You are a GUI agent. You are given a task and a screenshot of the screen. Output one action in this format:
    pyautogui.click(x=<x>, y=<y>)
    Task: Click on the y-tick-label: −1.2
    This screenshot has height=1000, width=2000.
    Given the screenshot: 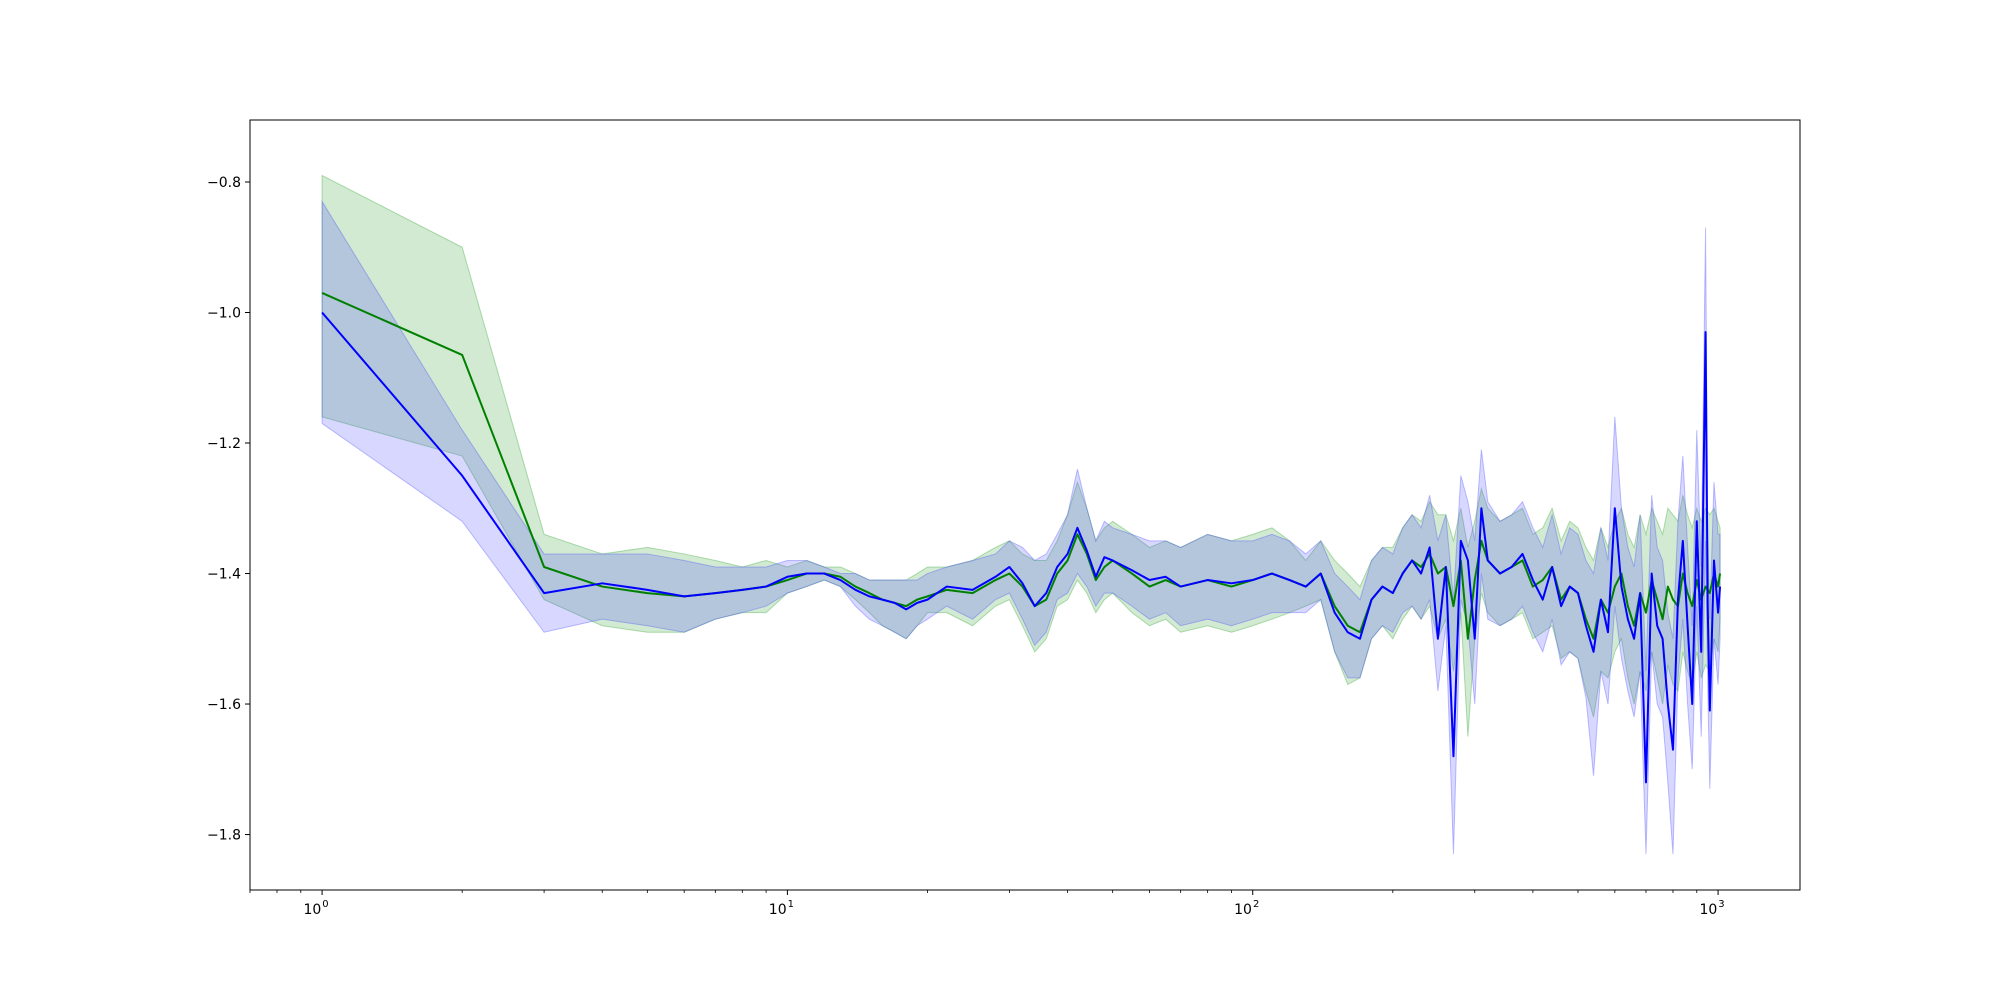 What is the action you would take?
    pyautogui.click(x=224, y=444)
    